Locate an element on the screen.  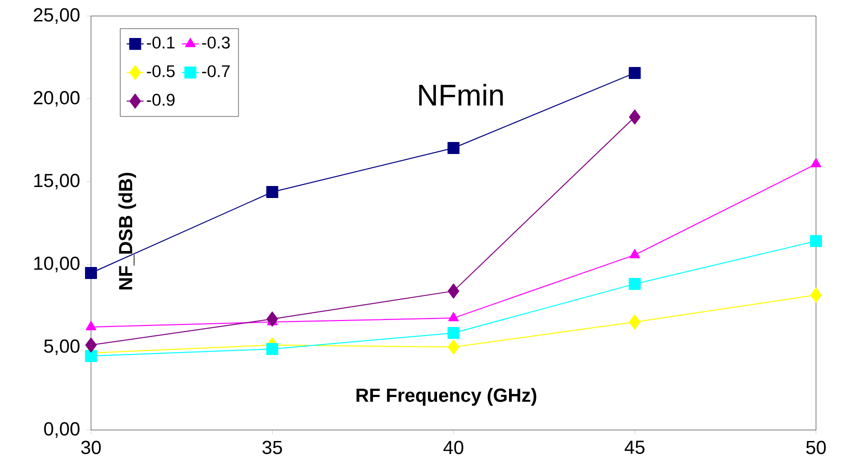
x-tick-label: 50 is located at coordinates (816, 447).